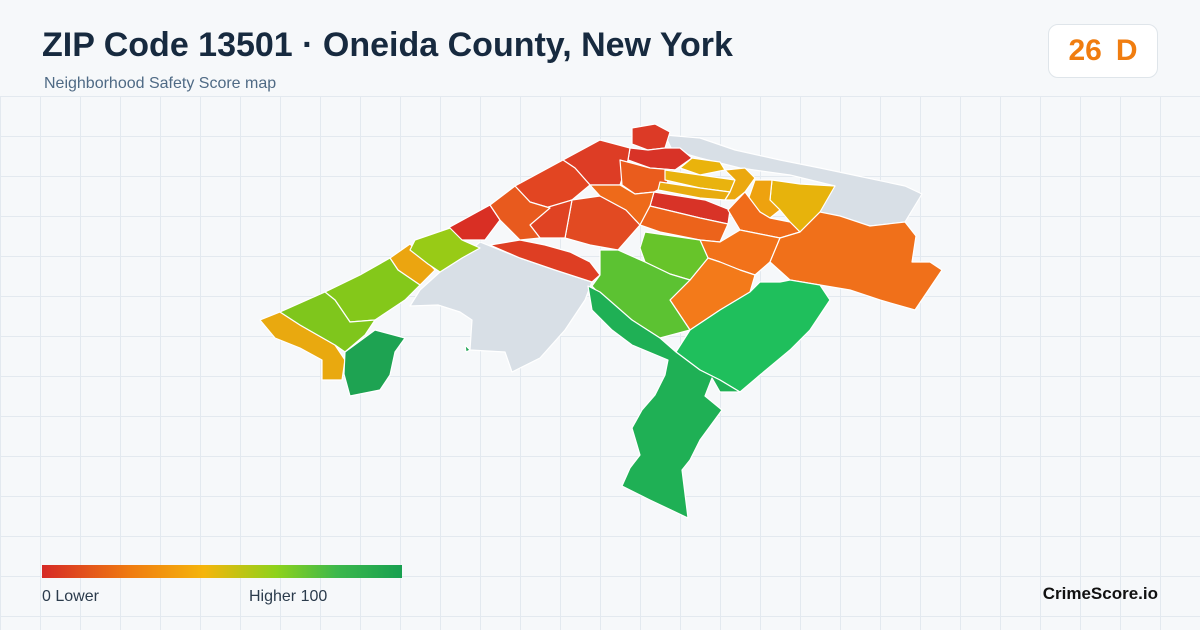 Image resolution: width=1200 pixels, height=630 pixels. I want to click on page-title: ZIP Code 13501 · Oneida County, New York, so click(387, 45).